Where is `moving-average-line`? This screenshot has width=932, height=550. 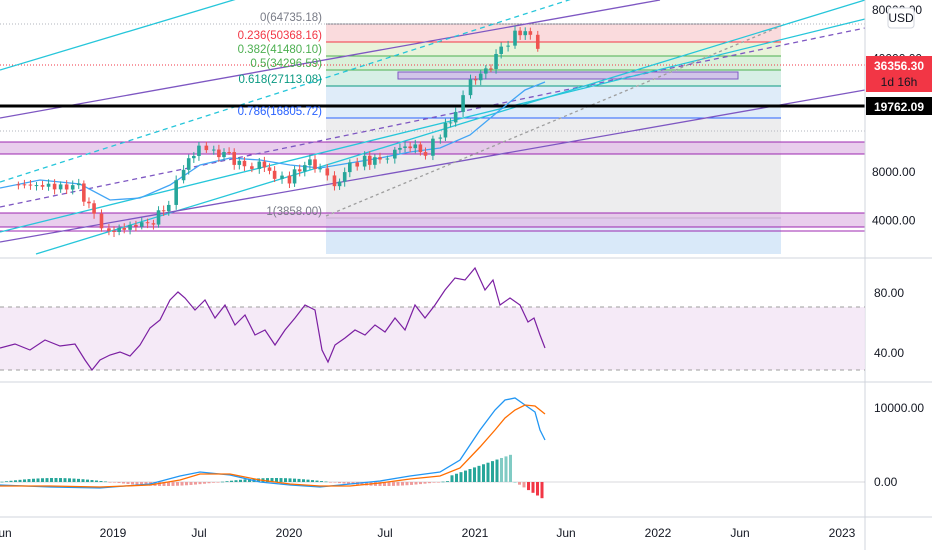 moving-average-line is located at coordinates (273, 141).